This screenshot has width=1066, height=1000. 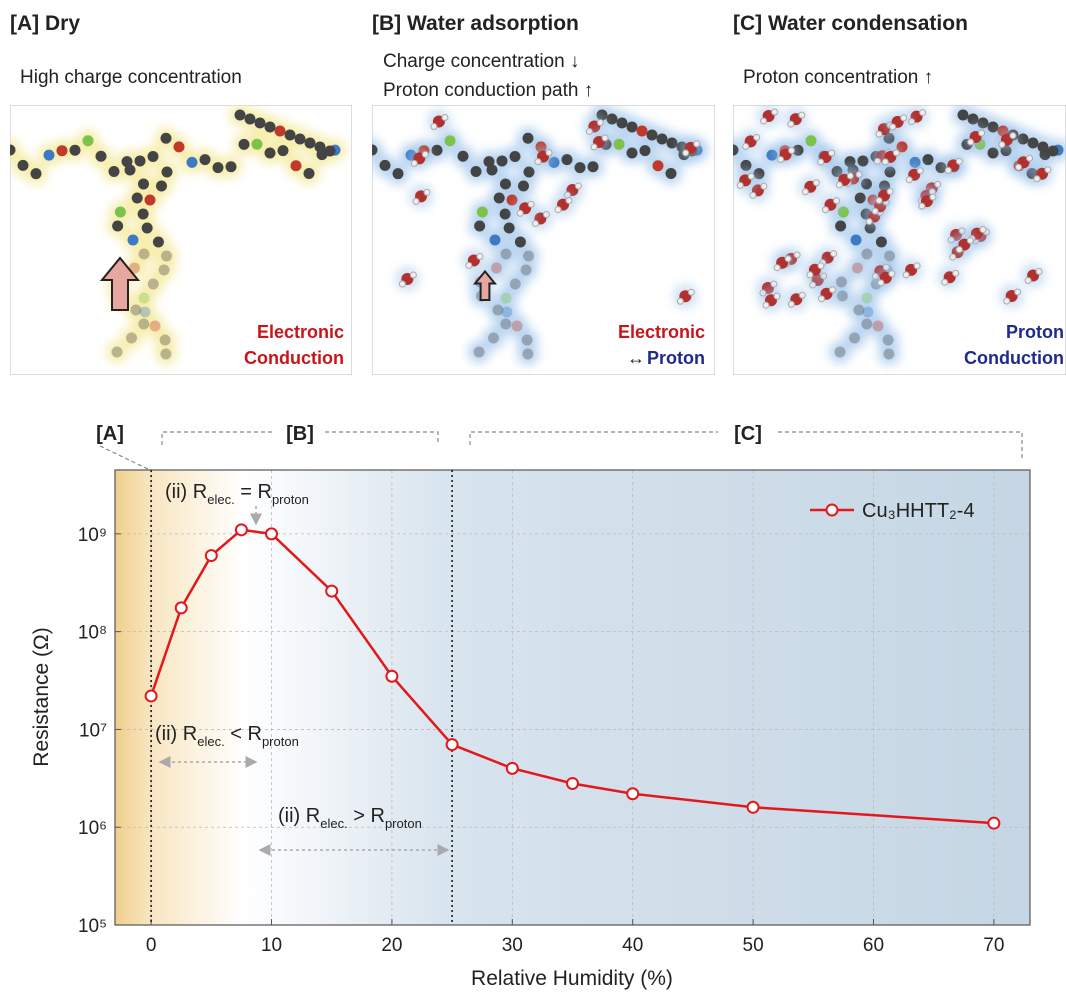 What do you see at coordinates (873, 945) in the screenshot?
I see `x-tick-label: 60` at bounding box center [873, 945].